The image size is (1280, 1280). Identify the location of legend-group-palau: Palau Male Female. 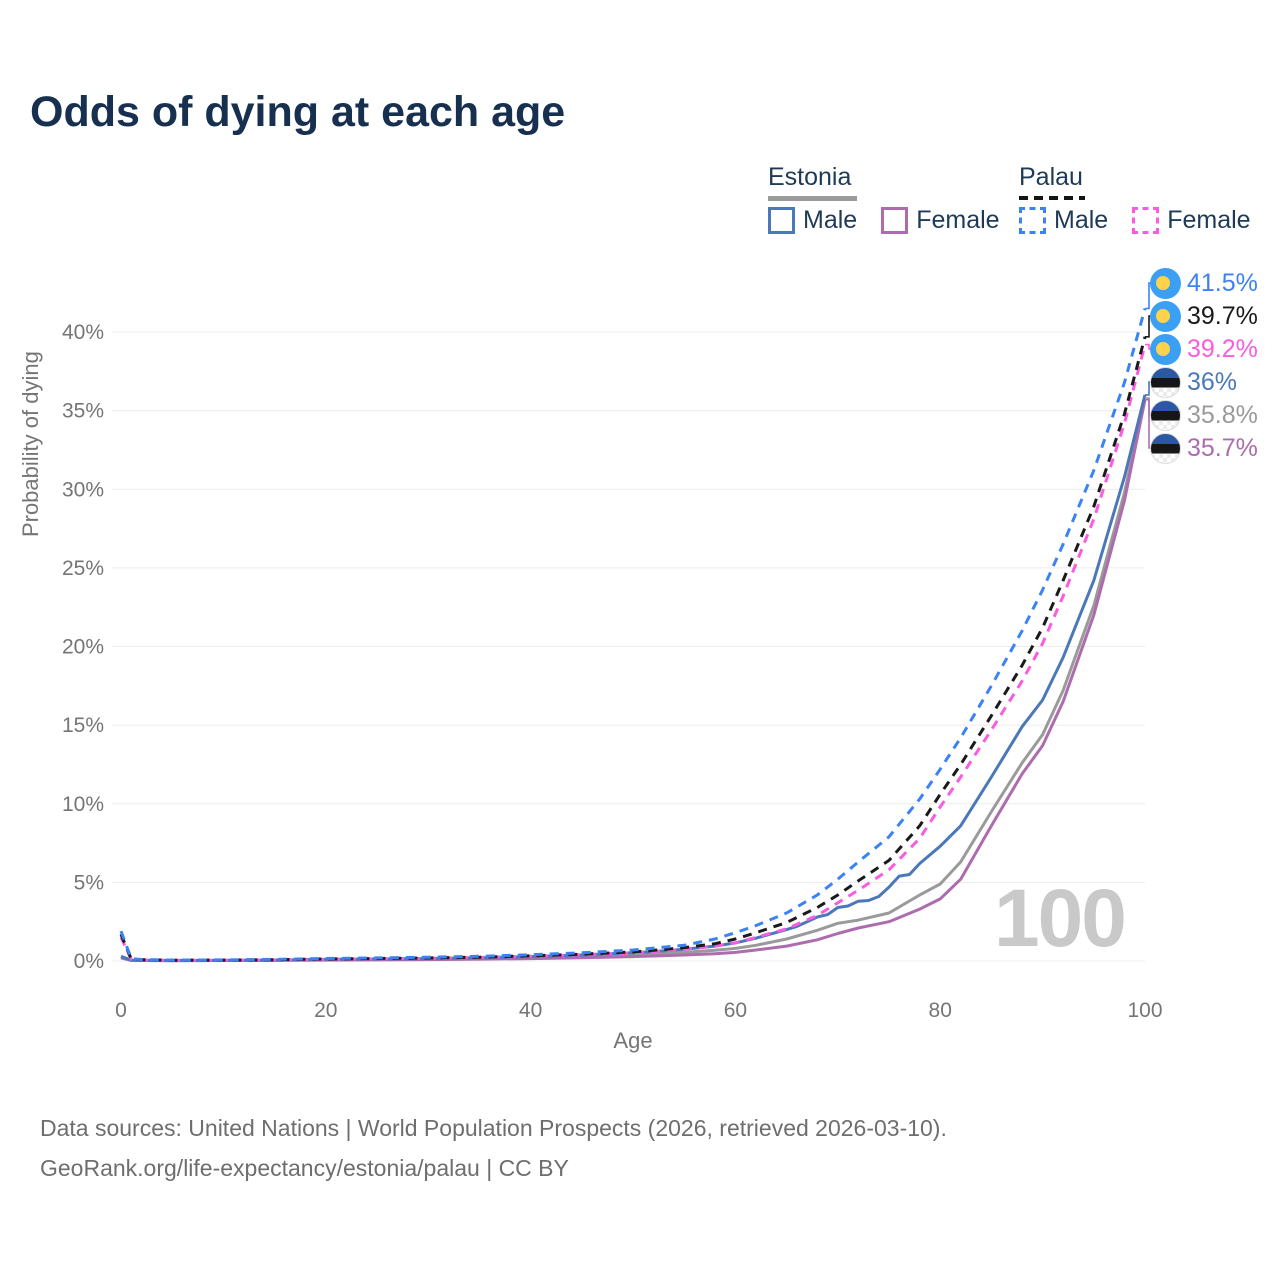
(1135, 199).